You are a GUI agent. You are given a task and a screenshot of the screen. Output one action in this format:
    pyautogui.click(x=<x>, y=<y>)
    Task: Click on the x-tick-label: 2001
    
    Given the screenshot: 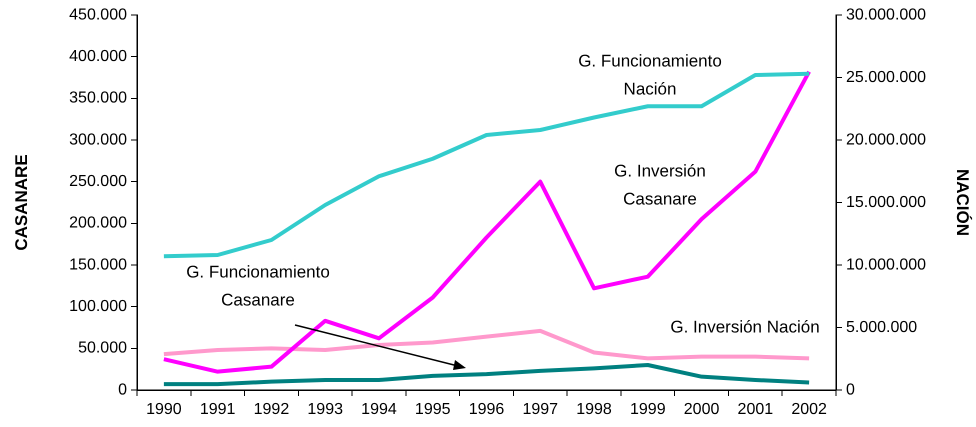 What is the action you would take?
    pyautogui.click(x=756, y=409)
    